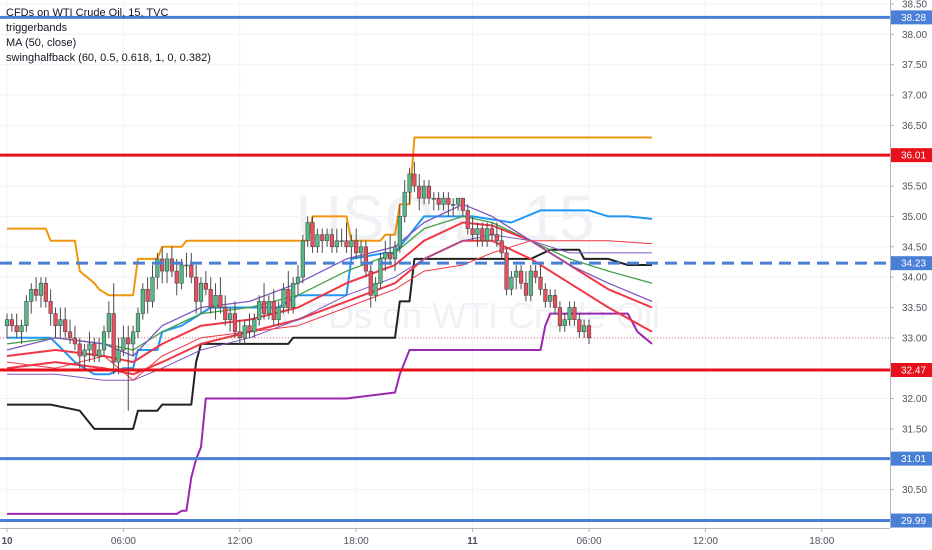 This screenshot has height=550, width=932. What do you see at coordinates (472, 541) in the screenshot?
I see `time-tick-label: 11` at bounding box center [472, 541].